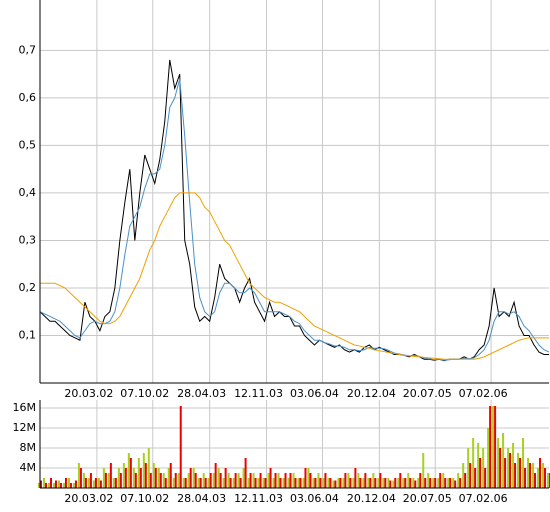 Image resolution: width=550 pixels, height=512 pixels. What do you see at coordinates (28, 144) in the screenshot?
I see `y-tick-label: 0,5` at bounding box center [28, 144].